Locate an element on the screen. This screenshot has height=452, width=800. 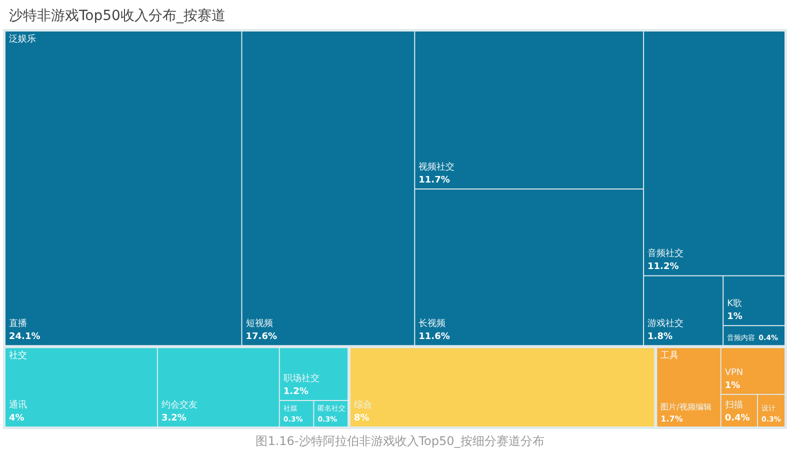
data-label: 24.1% is located at coordinates (24, 337).